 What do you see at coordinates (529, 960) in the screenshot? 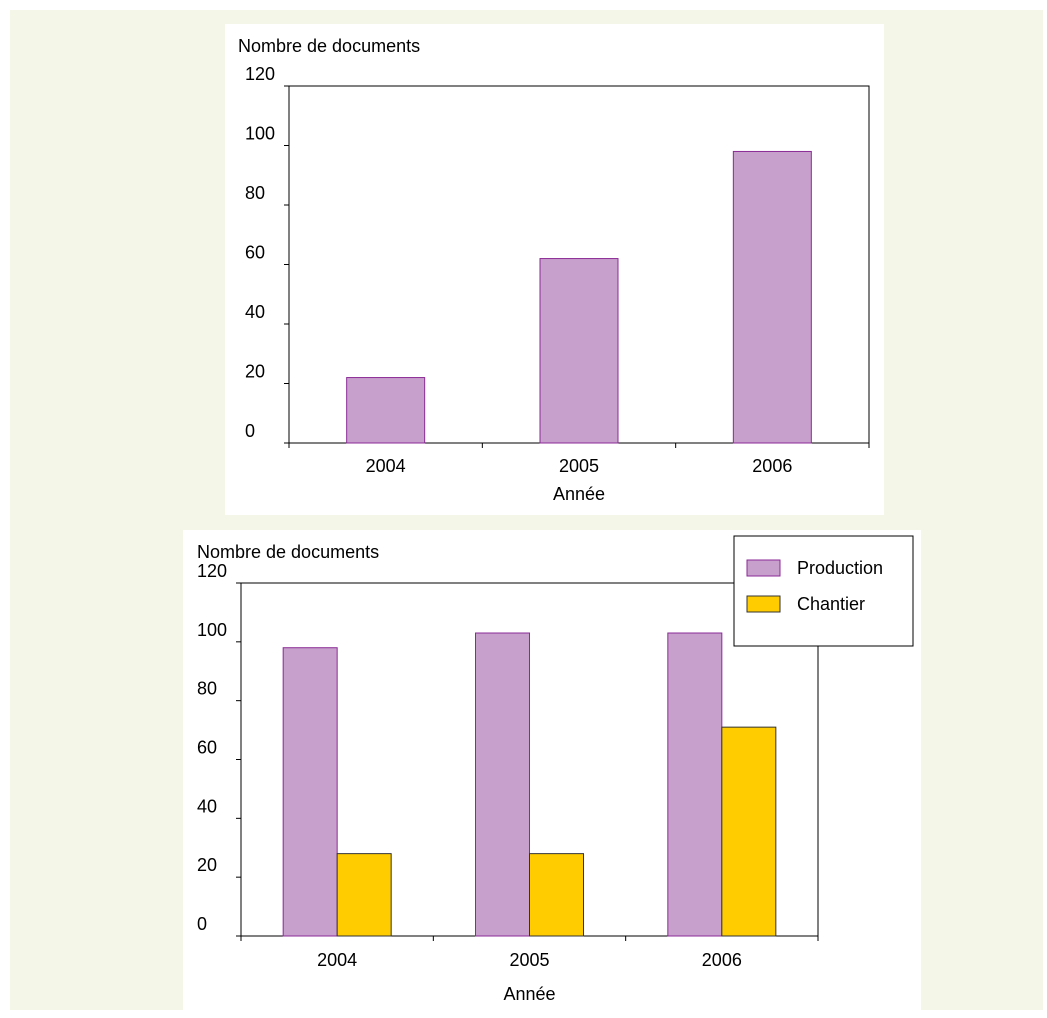
I see `chart-2-category-label: 2005` at bounding box center [529, 960].